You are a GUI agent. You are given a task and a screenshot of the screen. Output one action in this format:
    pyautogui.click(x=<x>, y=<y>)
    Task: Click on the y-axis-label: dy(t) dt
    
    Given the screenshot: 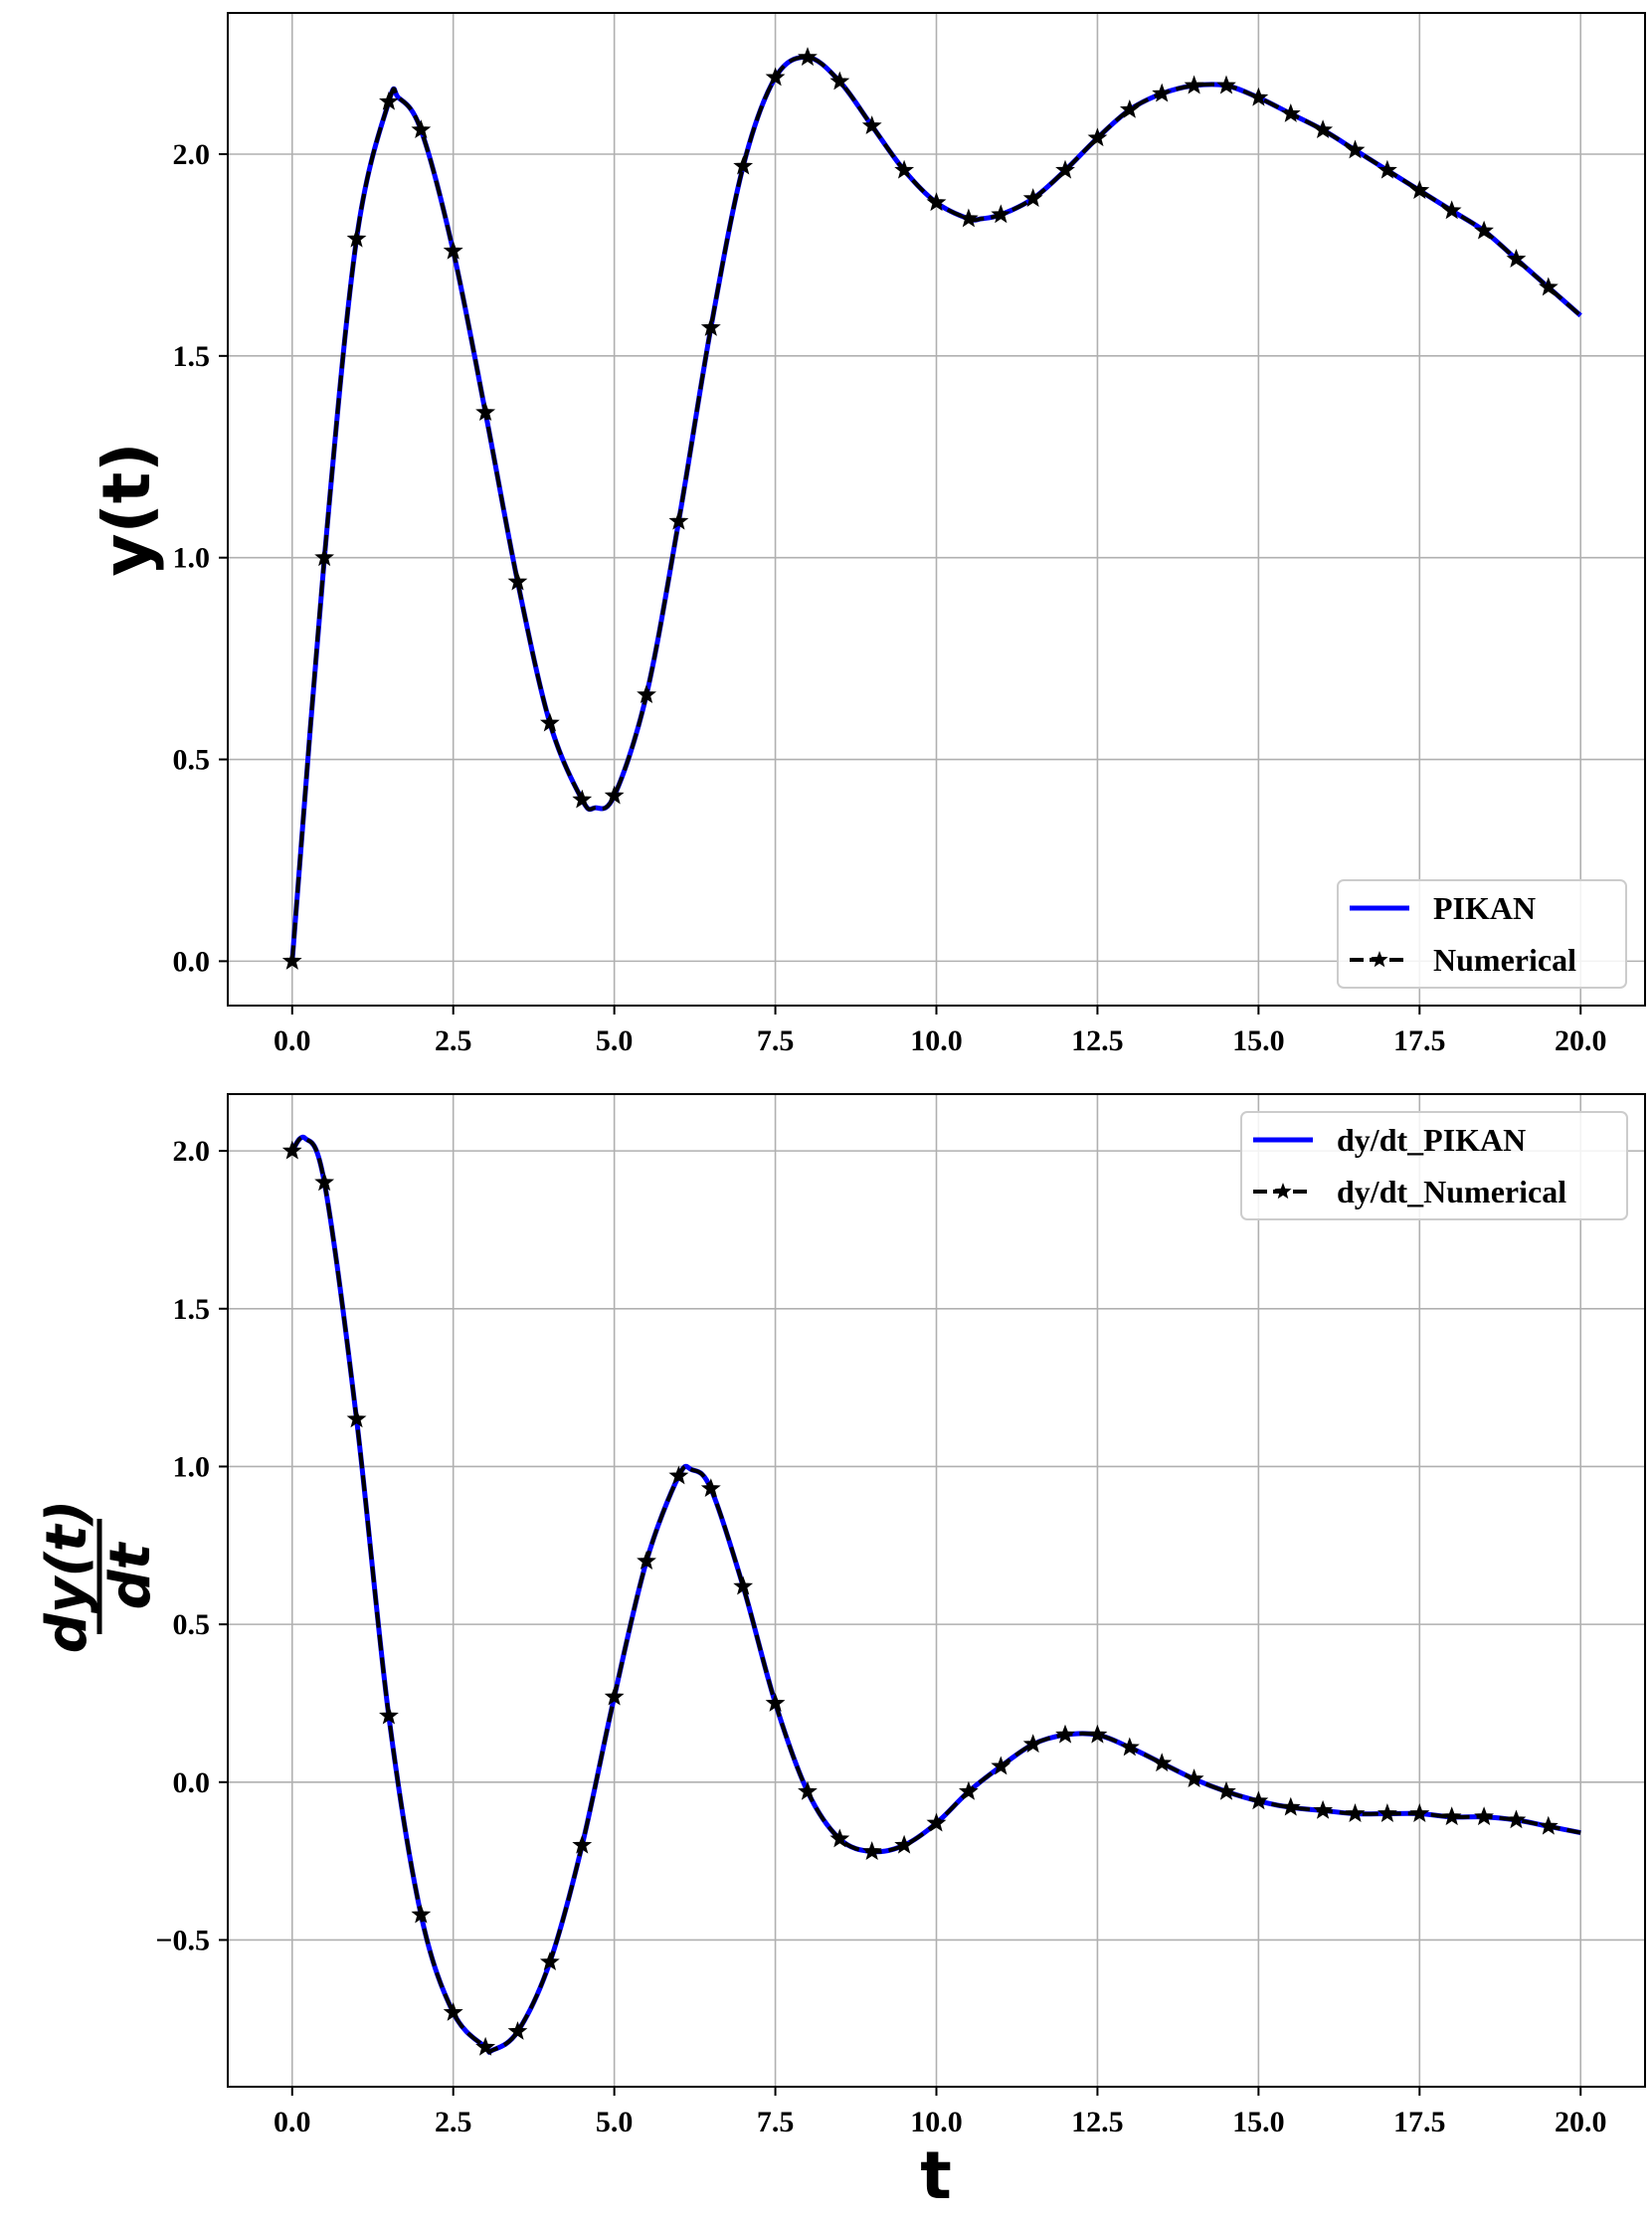 What is the action you would take?
    pyautogui.click(x=99, y=1577)
    